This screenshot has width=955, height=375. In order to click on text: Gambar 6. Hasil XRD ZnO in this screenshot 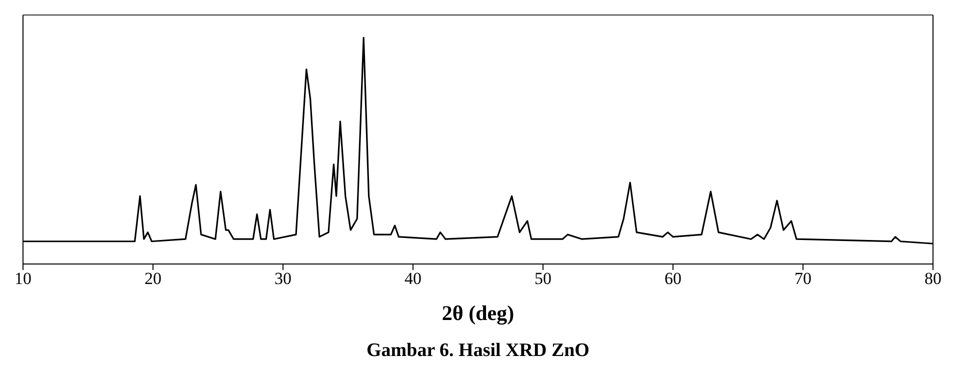, I will do `click(478, 351)`.